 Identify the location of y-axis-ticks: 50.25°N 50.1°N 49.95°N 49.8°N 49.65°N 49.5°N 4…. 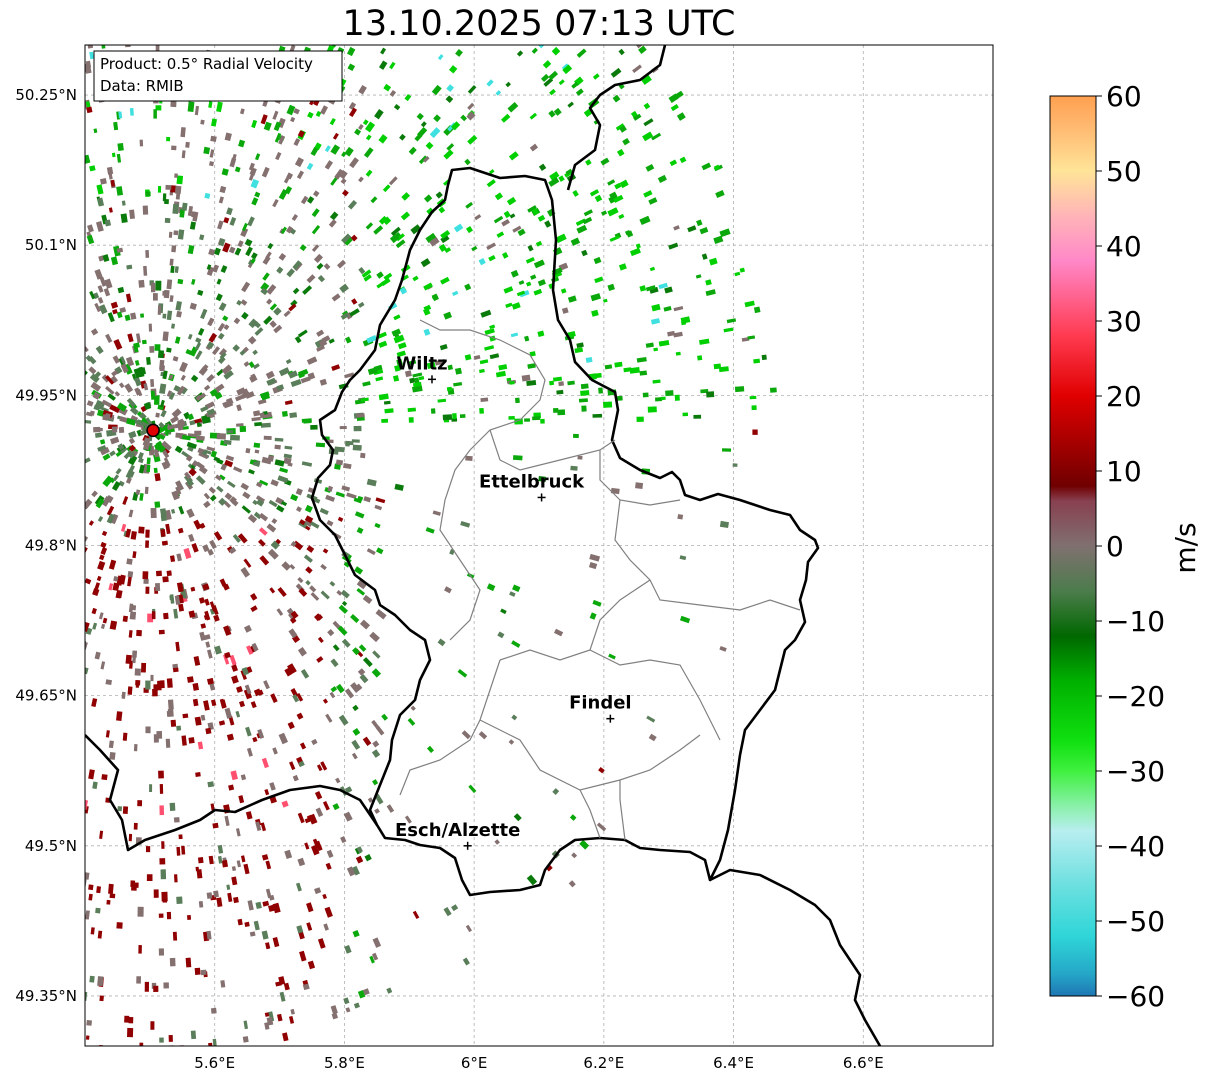
(46, 545).